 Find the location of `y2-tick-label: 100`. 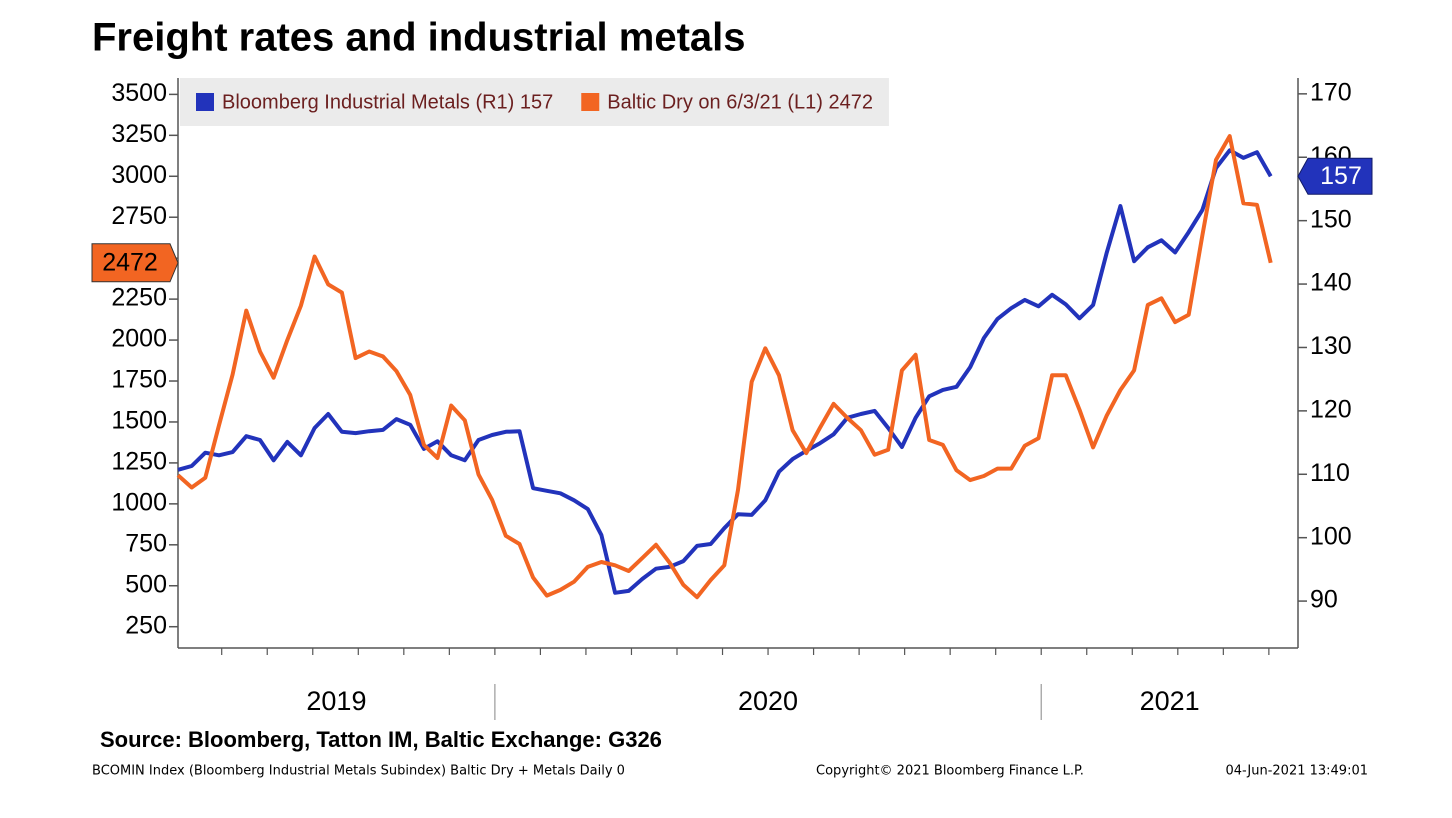

y2-tick-label: 100 is located at coordinates (1331, 536).